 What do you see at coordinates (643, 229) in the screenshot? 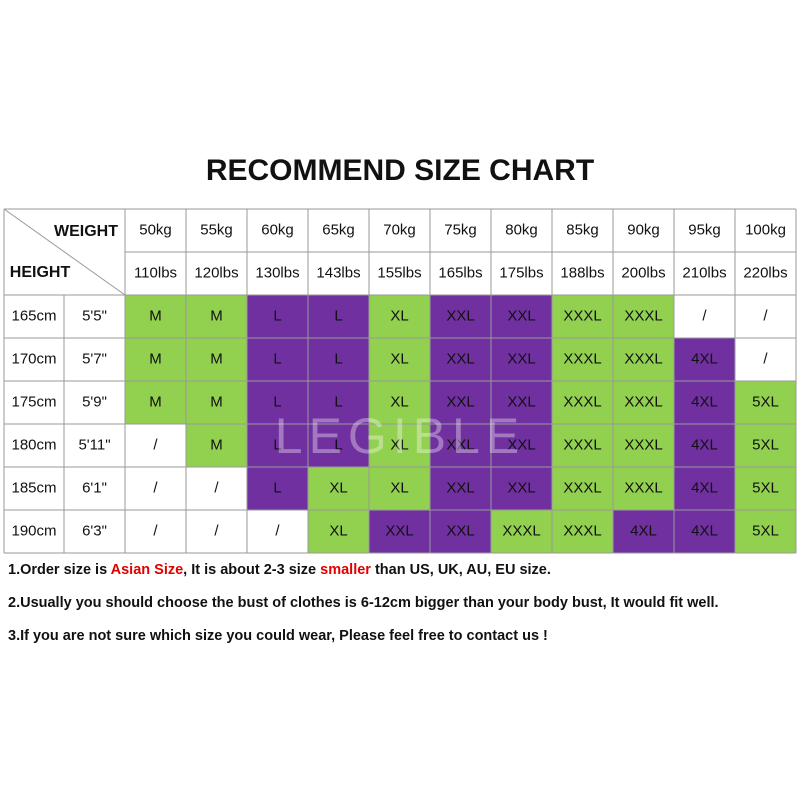
I see `weight-kg: 90kg` at bounding box center [643, 229].